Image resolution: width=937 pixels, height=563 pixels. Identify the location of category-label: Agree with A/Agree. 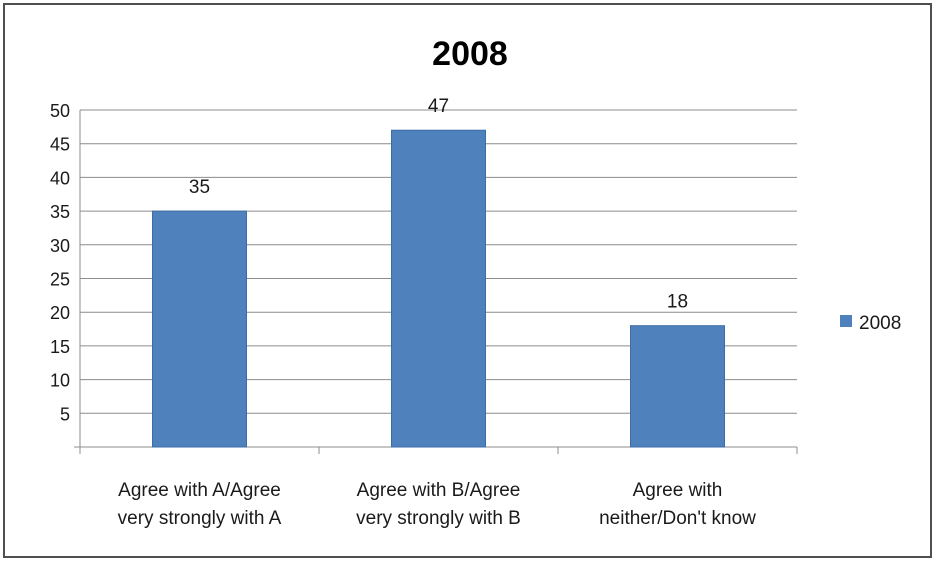
(199, 490).